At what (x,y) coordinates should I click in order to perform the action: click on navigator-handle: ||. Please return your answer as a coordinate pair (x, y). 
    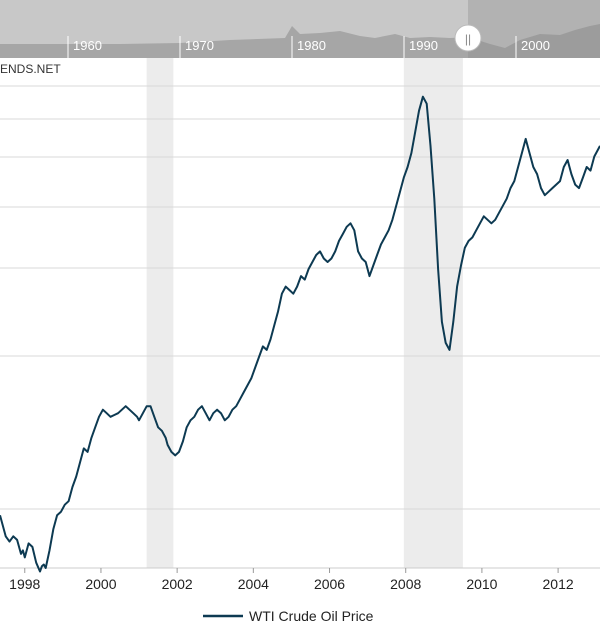
    Looking at the image, I should click on (468, 38).